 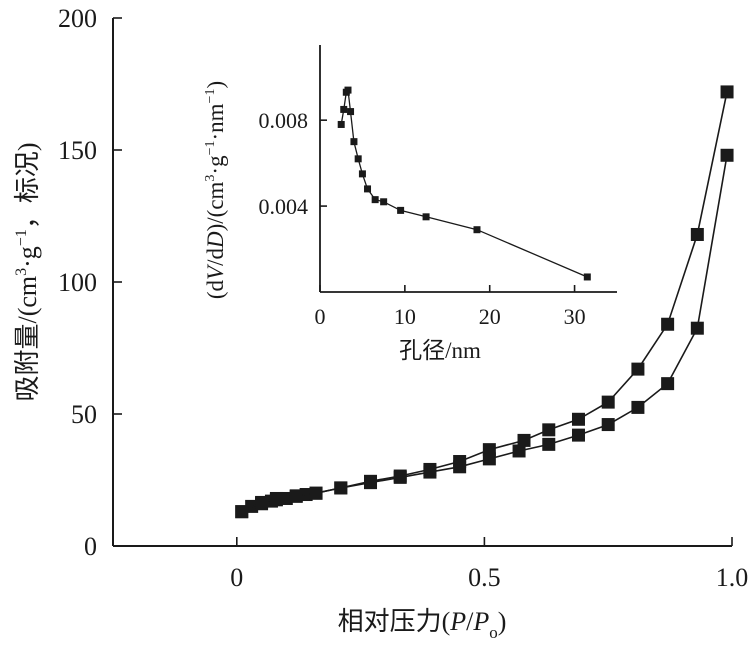 I want to click on ylabel-part-prefix: 吸附量/(cm, so click(x=27, y=339).